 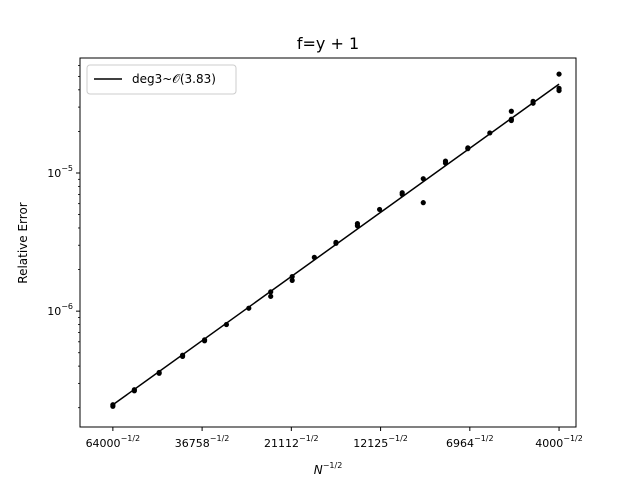 I want to click on y-tick-label: 10⁻⁵, so click(x=60, y=172).